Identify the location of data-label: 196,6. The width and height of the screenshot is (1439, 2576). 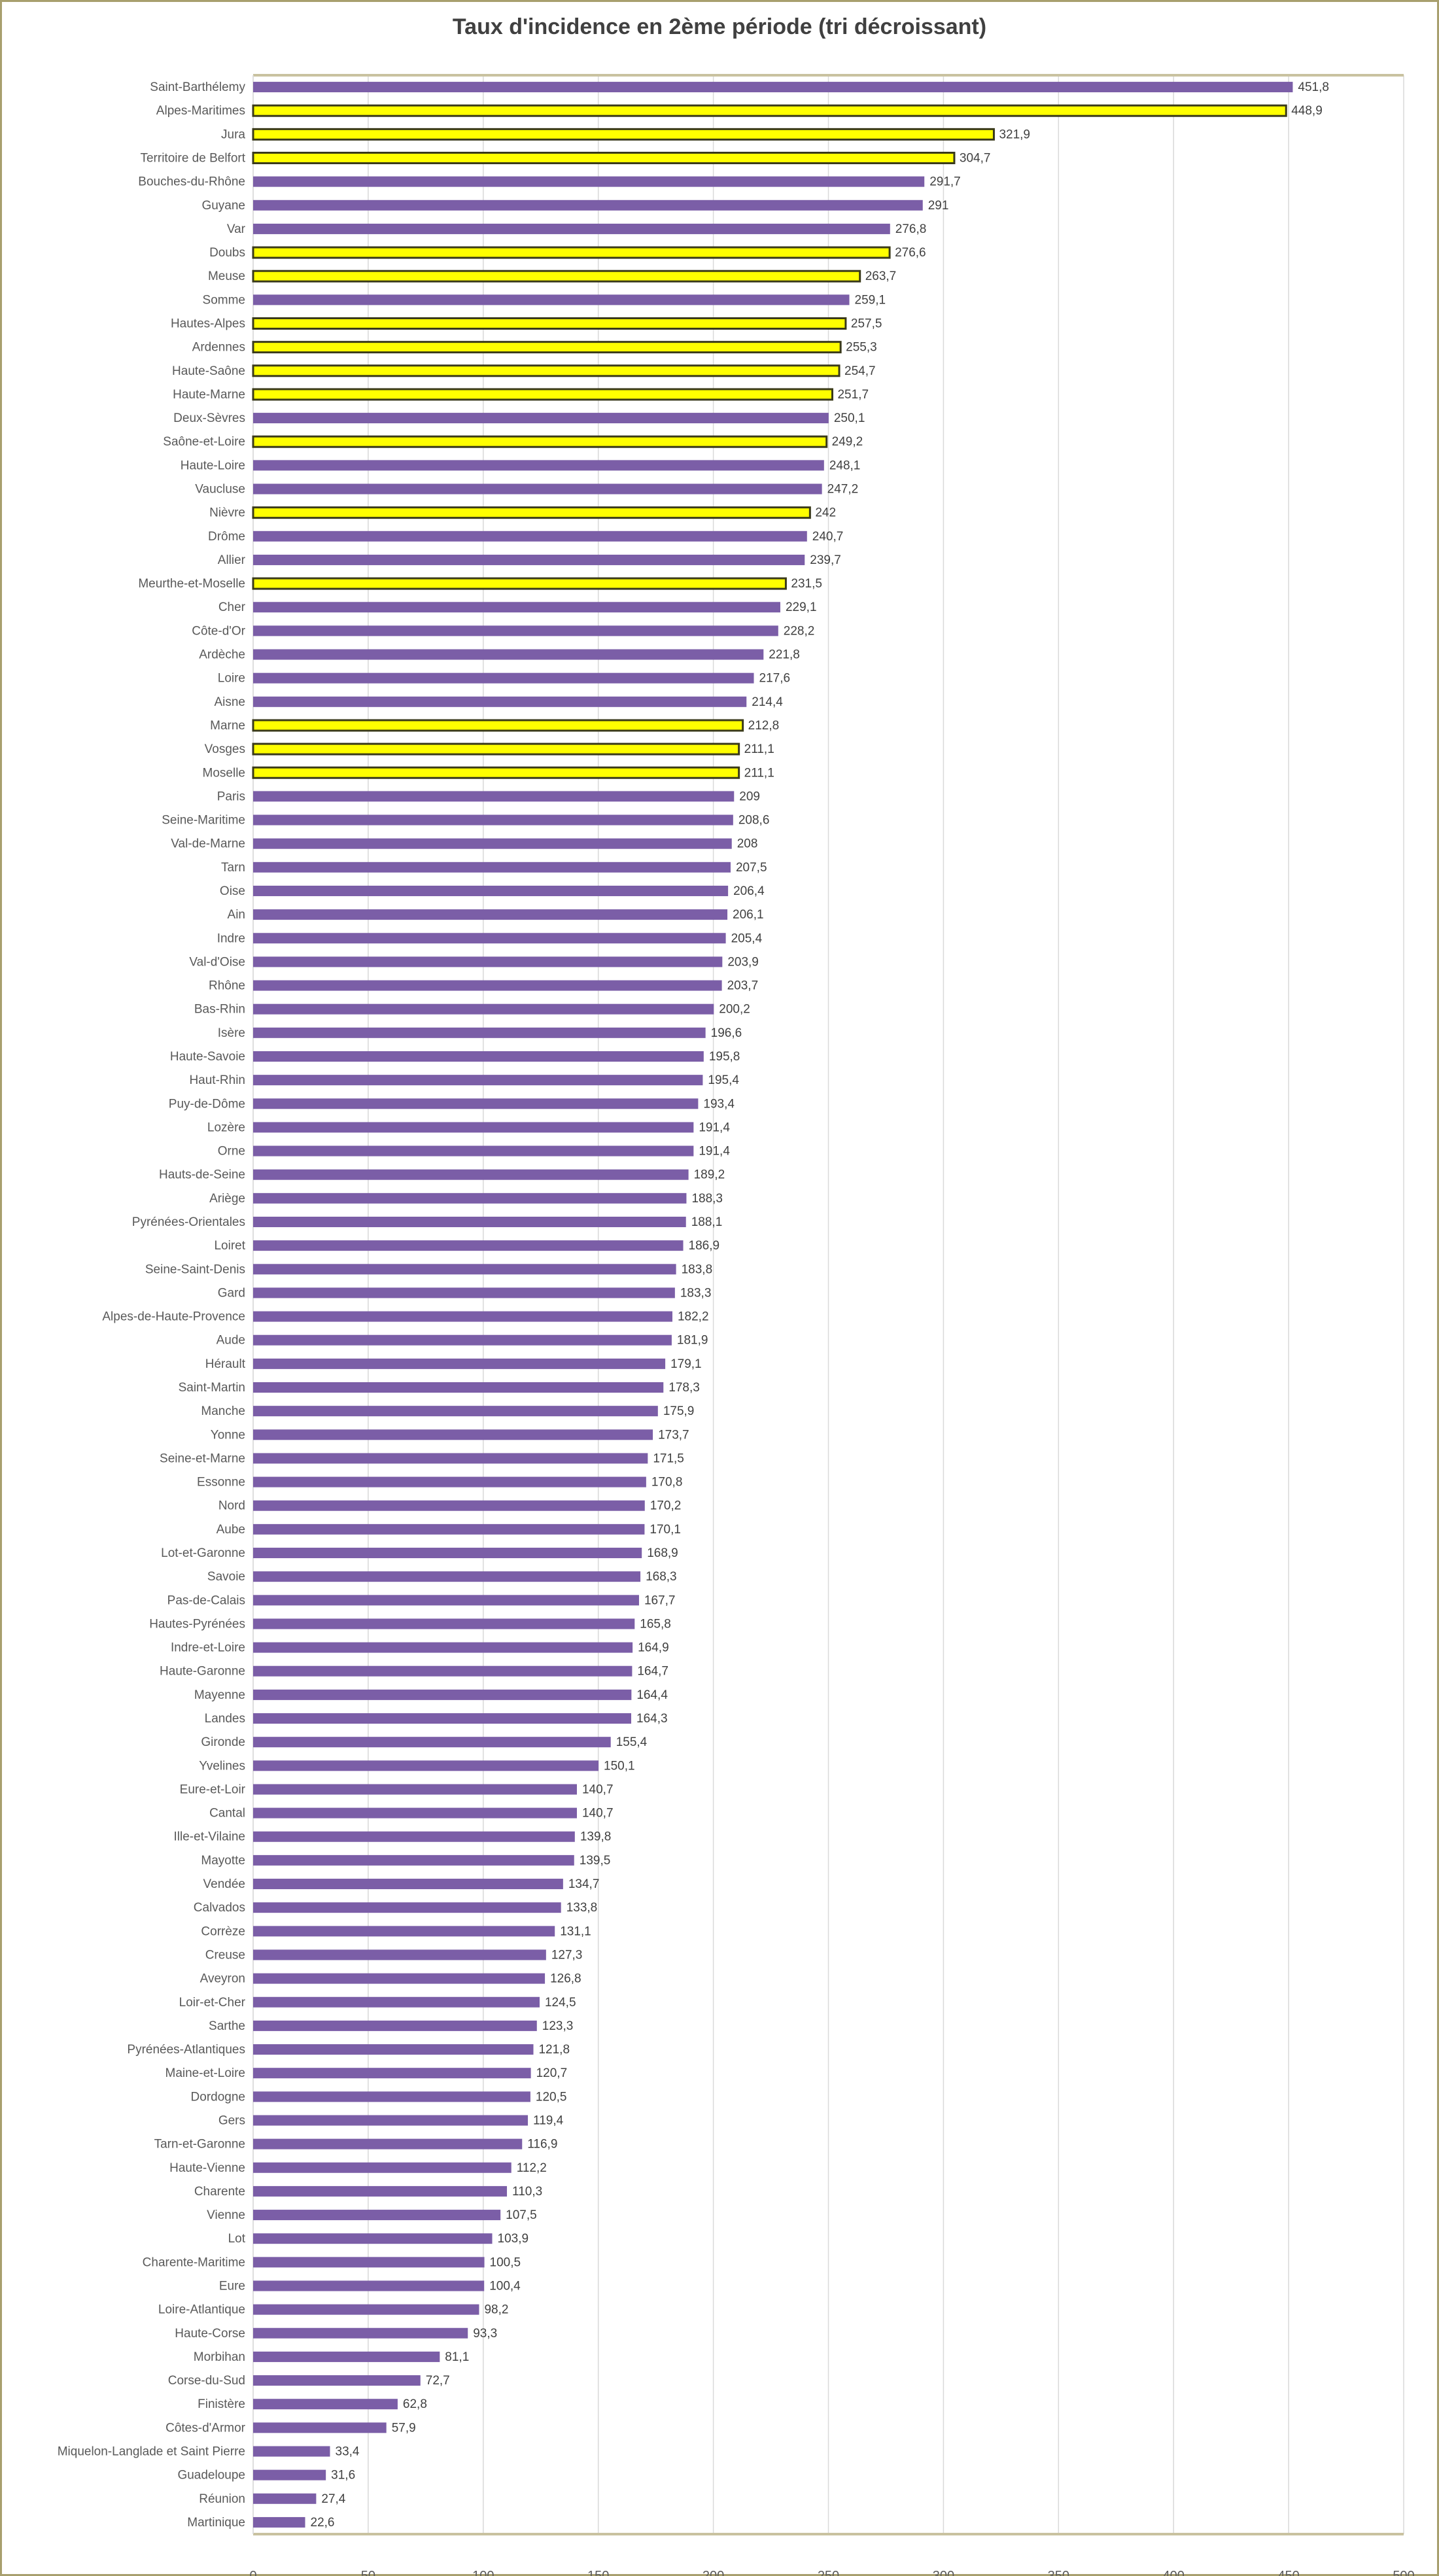
(726, 1033).